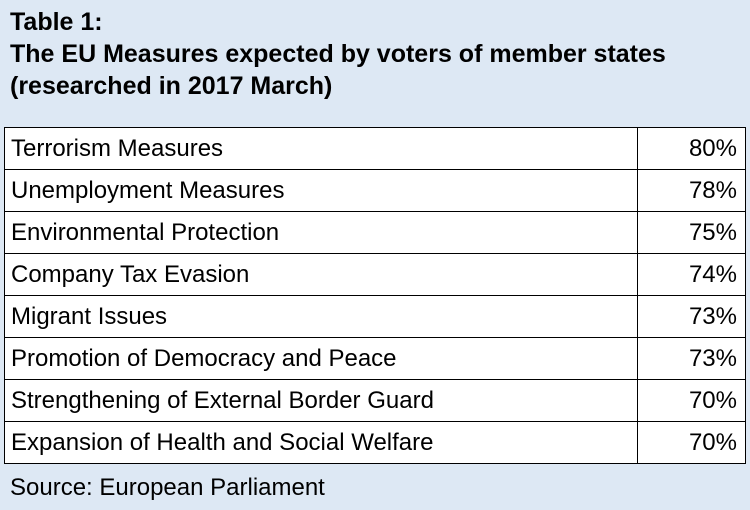 The width and height of the screenshot is (750, 510). What do you see at coordinates (321, 274) in the screenshot?
I see `measure-label: Company Tax Evasion` at bounding box center [321, 274].